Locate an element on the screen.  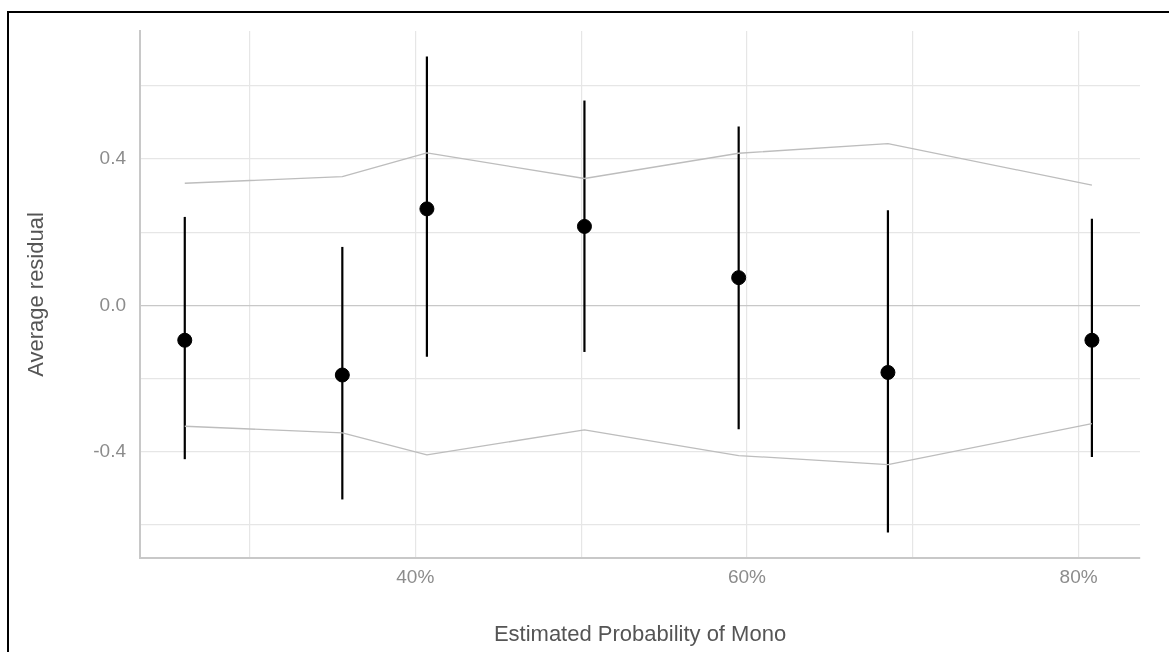
x-axis-title: Estimated Probability of Mono is located at coordinates (640, 633).